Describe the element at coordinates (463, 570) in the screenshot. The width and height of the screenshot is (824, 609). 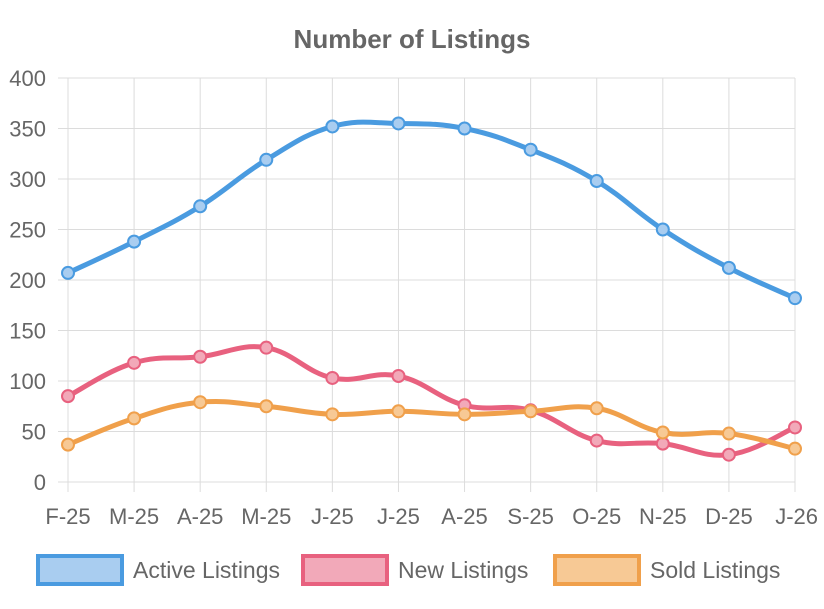
I see `legend-label: New Listings` at that location.